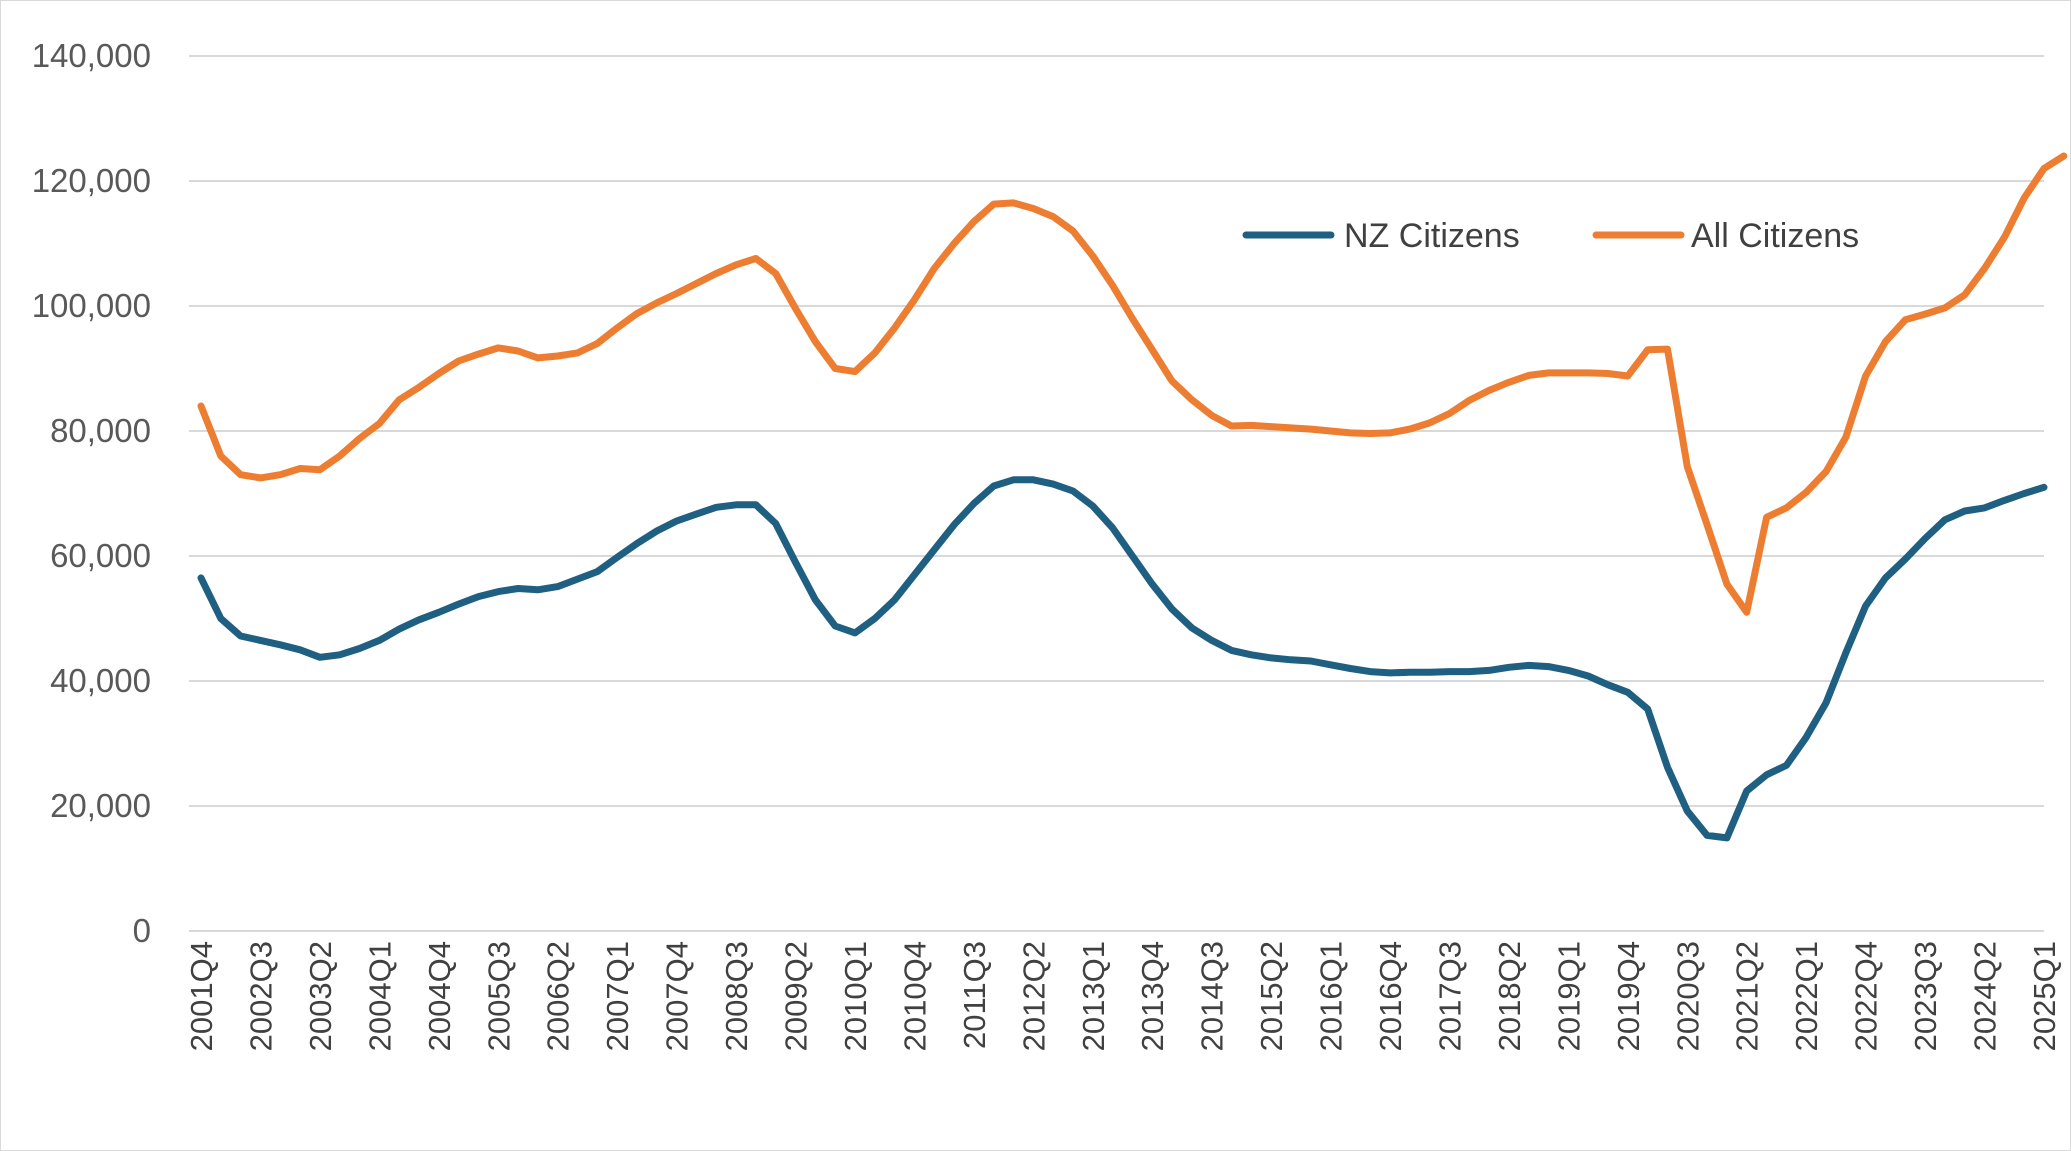  What do you see at coordinates (1212, 996) in the screenshot?
I see `x-tick-label: 2014Q3` at bounding box center [1212, 996].